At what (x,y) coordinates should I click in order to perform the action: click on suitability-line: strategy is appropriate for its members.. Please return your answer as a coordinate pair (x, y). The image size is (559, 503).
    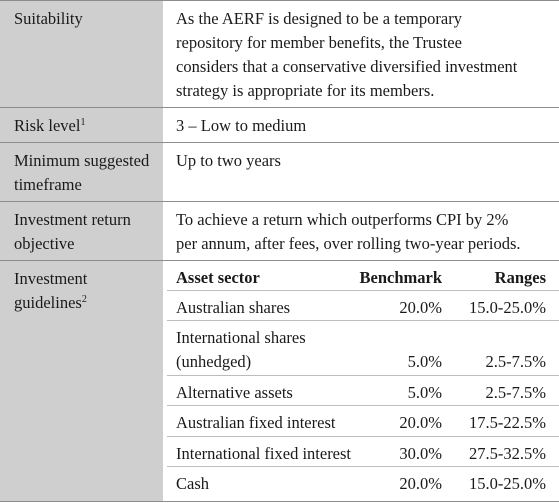
    Looking at the image, I should click on (305, 90).